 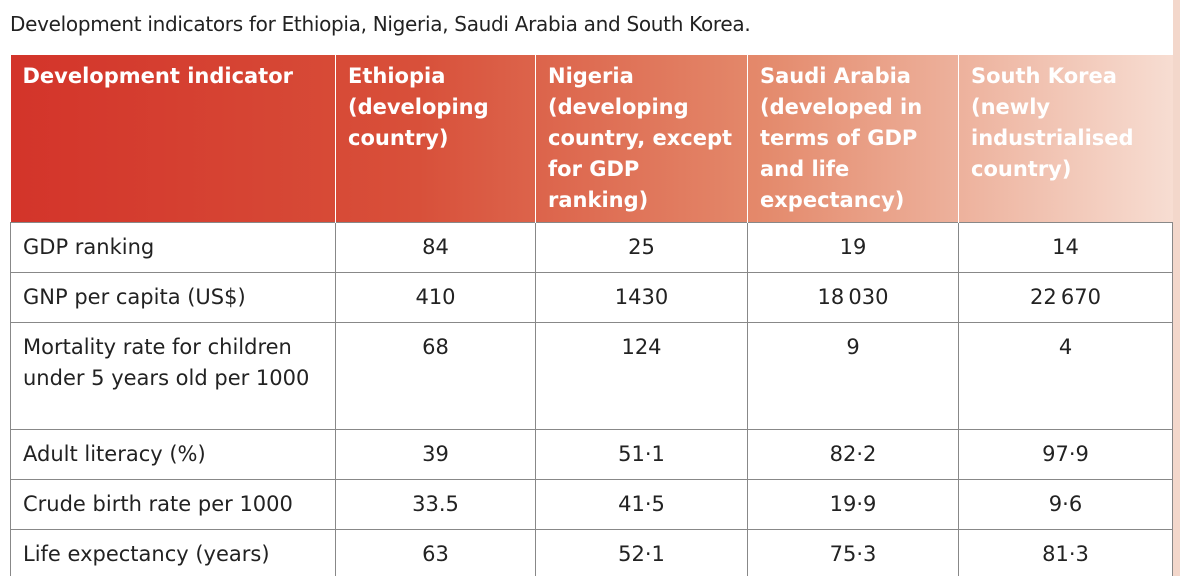 What do you see at coordinates (435, 376) in the screenshot?
I see `value-cell: 68` at bounding box center [435, 376].